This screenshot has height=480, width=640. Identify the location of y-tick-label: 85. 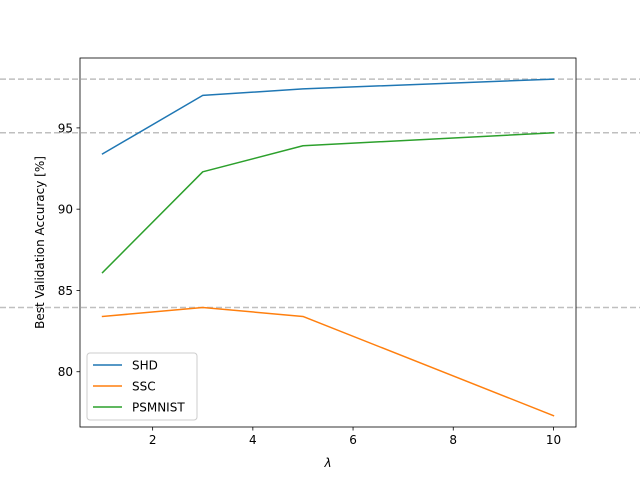
(65, 291).